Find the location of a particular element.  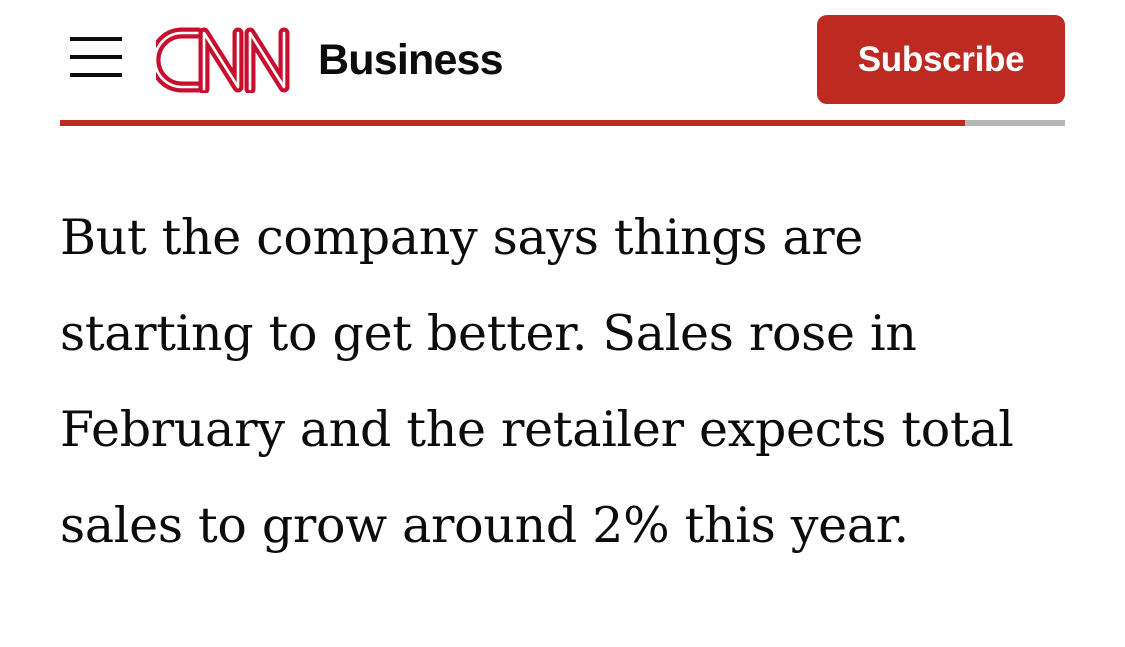

subscribe-button: Subscribe is located at coordinates (941, 59).